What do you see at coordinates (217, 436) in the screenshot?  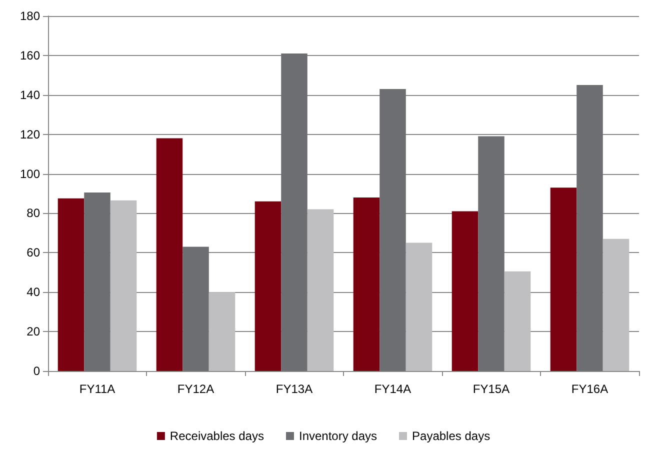 I see `legend-label: Receivables days` at bounding box center [217, 436].